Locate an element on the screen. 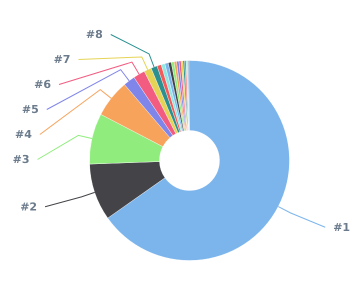 This screenshot has height=303, width=364. slice-label: #2 is located at coordinates (29, 207).